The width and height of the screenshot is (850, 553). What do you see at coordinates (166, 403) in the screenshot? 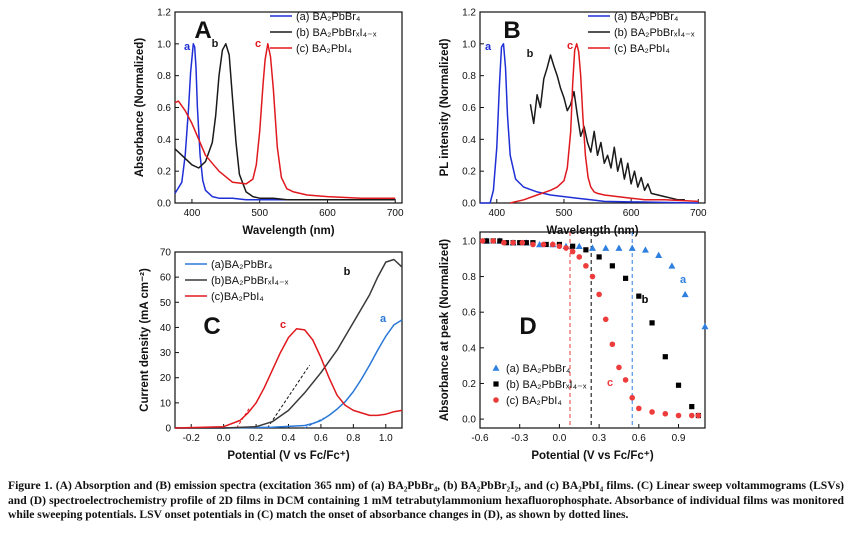
I see `y-tick-label: 10` at bounding box center [166, 403].